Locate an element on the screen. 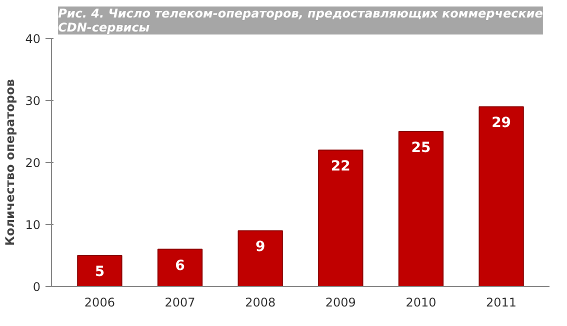 The height and width of the screenshot is (326, 567). y-tick-label: 40 is located at coordinates (33, 39).